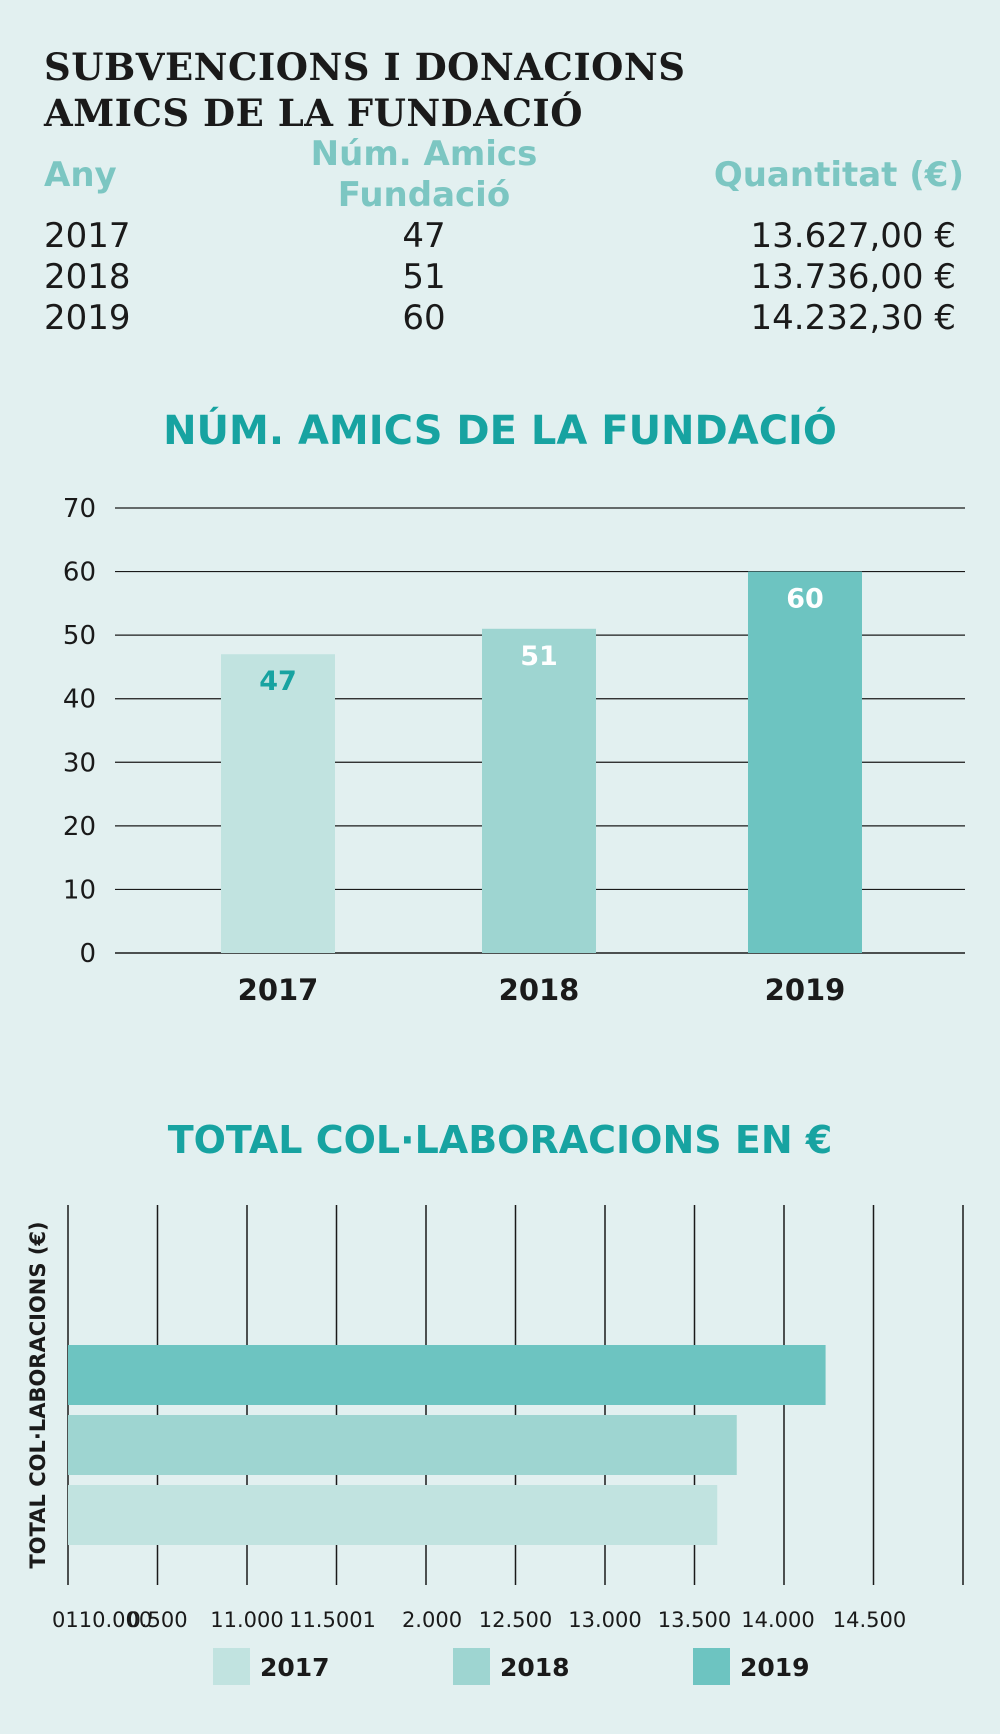 The height and width of the screenshot is (1734, 1000). What do you see at coordinates (777, 1620) in the screenshot?
I see `x-tick-label: 14.000` at bounding box center [777, 1620].